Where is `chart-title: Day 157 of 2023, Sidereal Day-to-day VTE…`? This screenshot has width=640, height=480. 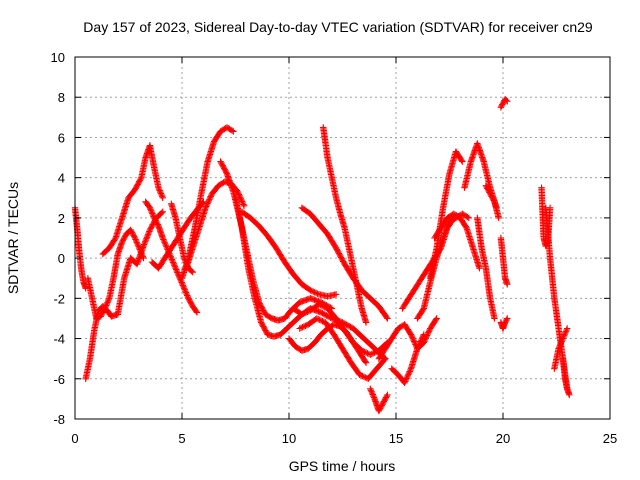
chart-title: Day 157 of 2023, Sidereal Day-to-day VTE… is located at coordinates (338, 27).